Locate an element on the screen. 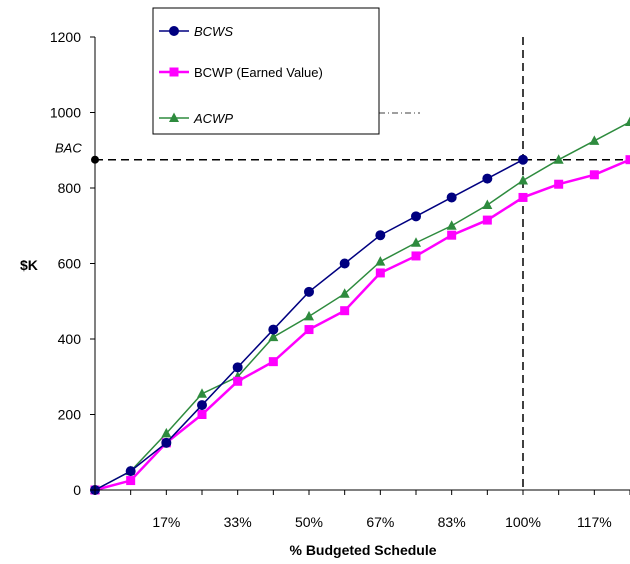 Image resolution: width=630 pixels, height=564 pixels. x-tick-label: 50% is located at coordinates (309, 522).